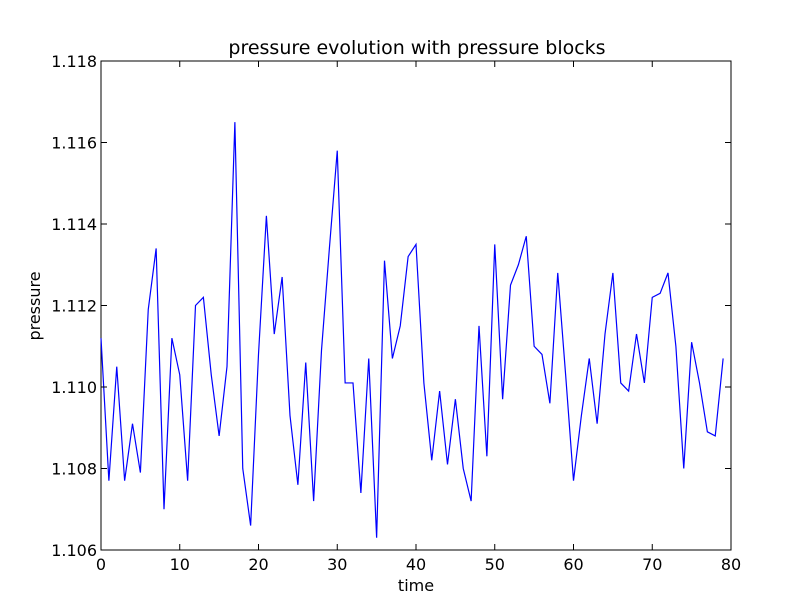 This screenshot has height=612, width=812. What do you see at coordinates (74, 469) in the screenshot?
I see `y-tick-label: 1.108` at bounding box center [74, 469].